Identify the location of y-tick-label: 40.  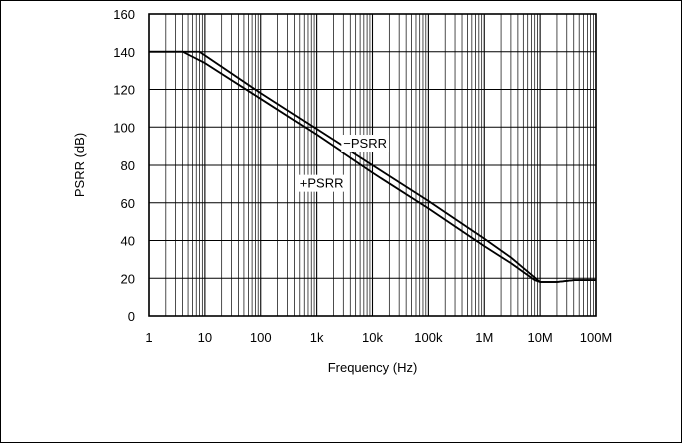
(128, 241).